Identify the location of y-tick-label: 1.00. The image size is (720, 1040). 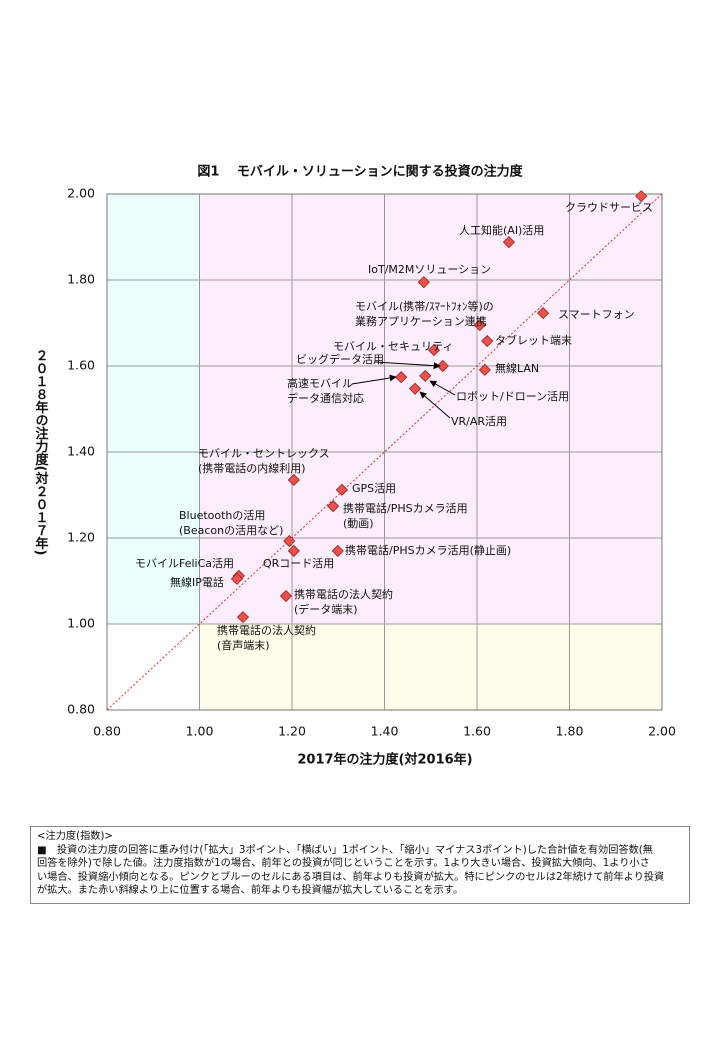
(81, 623).